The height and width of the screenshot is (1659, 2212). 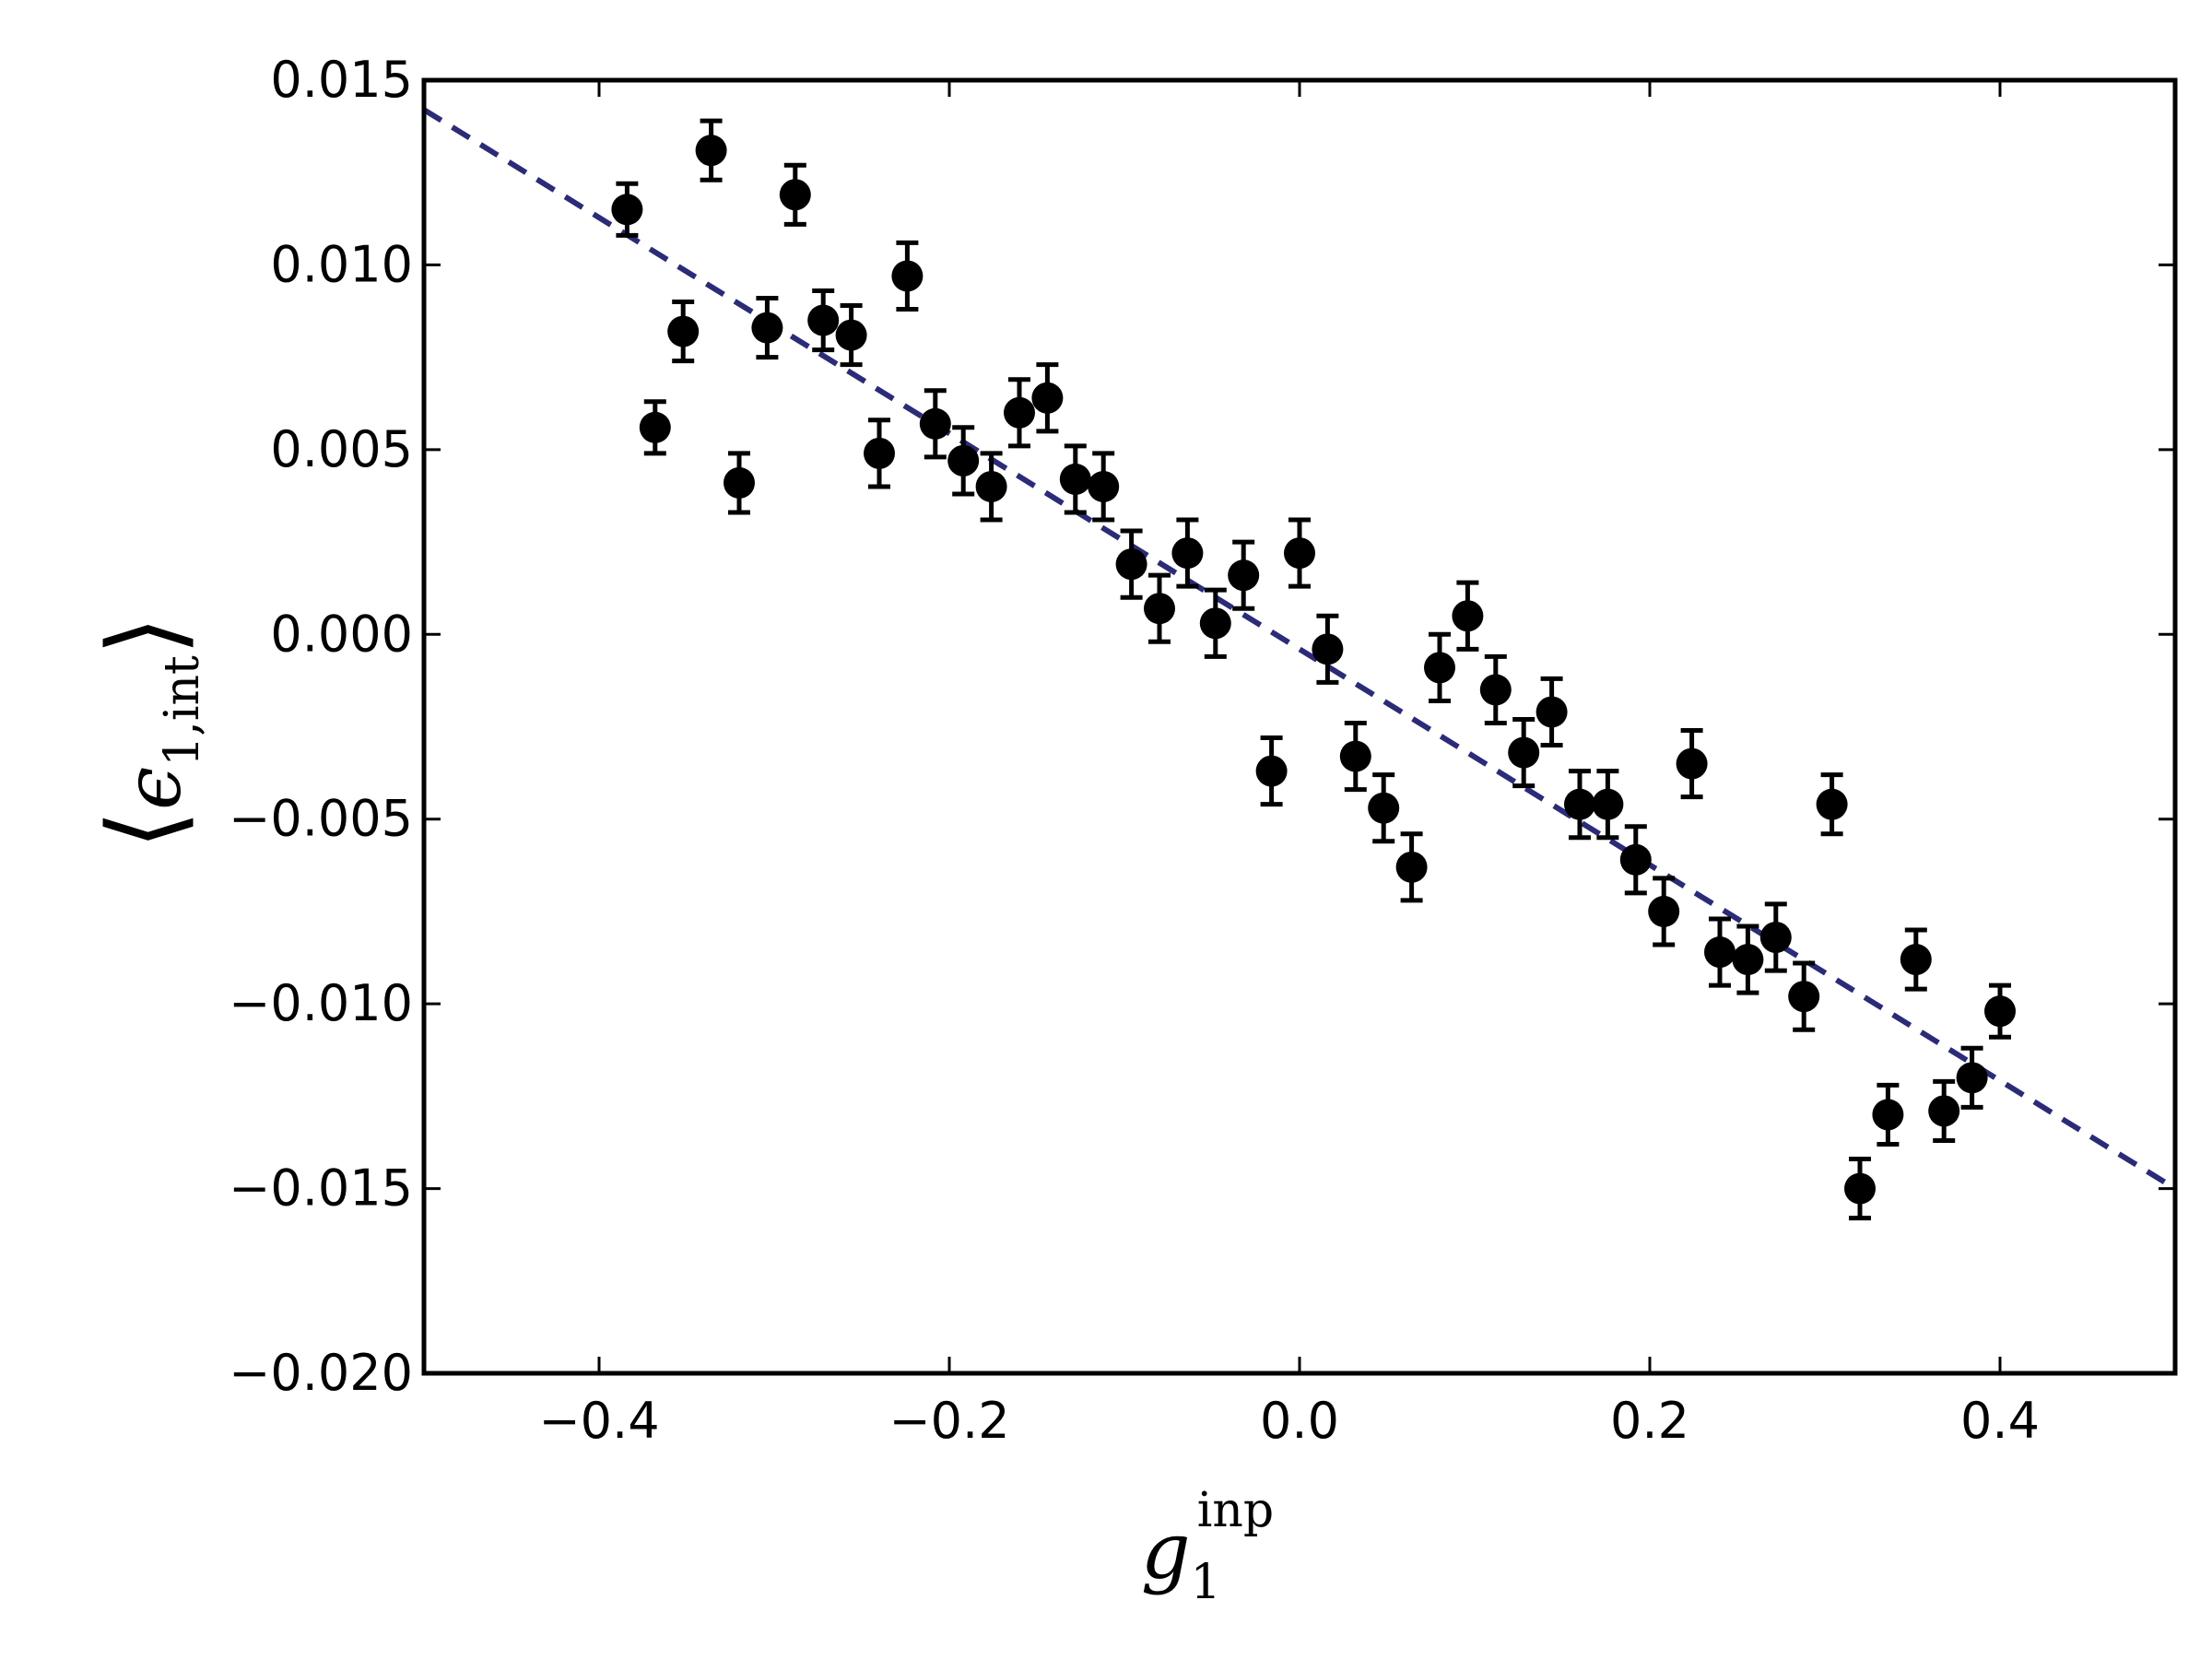 What do you see at coordinates (341, 634) in the screenshot?
I see `y-tick-label: 0.000` at bounding box center [341, 634].